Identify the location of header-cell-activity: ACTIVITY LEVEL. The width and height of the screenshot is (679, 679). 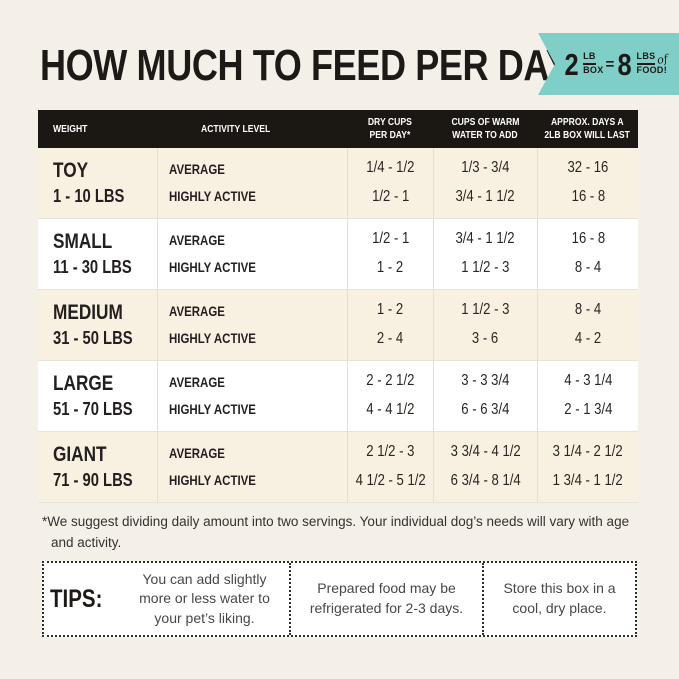
(252, 129).